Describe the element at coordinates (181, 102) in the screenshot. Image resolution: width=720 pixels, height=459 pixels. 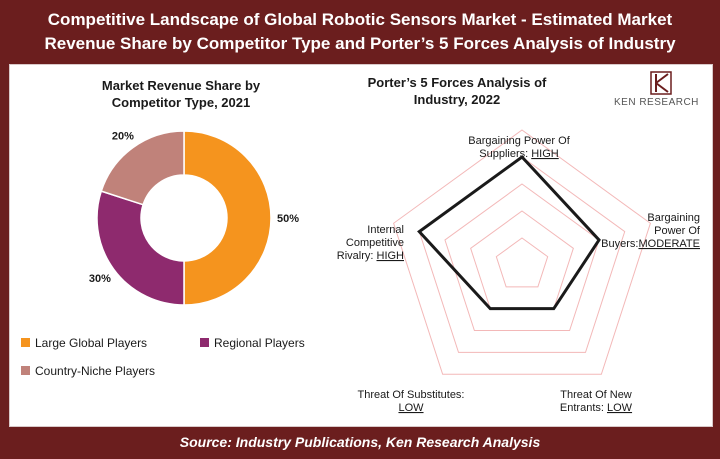
I see `donut-title-line-2: Competitor Type, 2021` at that location.